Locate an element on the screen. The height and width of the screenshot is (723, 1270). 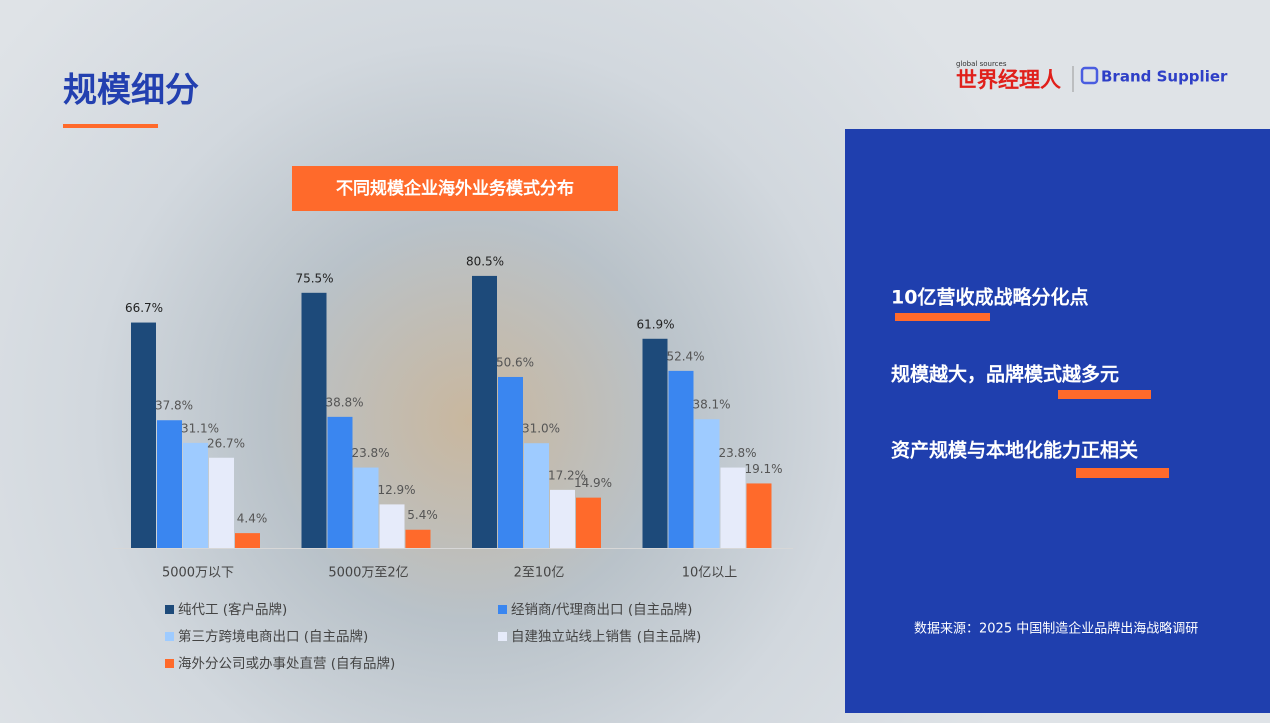
data-label: 50.6% is located at coordinates (515, 362).